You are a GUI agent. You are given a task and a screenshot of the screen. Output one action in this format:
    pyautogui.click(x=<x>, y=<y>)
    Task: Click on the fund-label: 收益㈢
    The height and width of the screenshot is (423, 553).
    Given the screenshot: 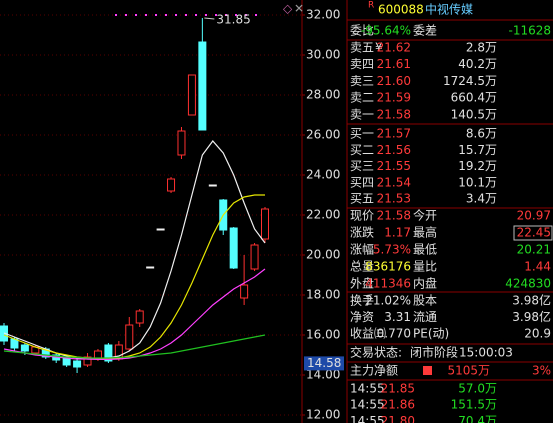 What is the action you would take?
    pyautogui.click(x=368, y=334)
    